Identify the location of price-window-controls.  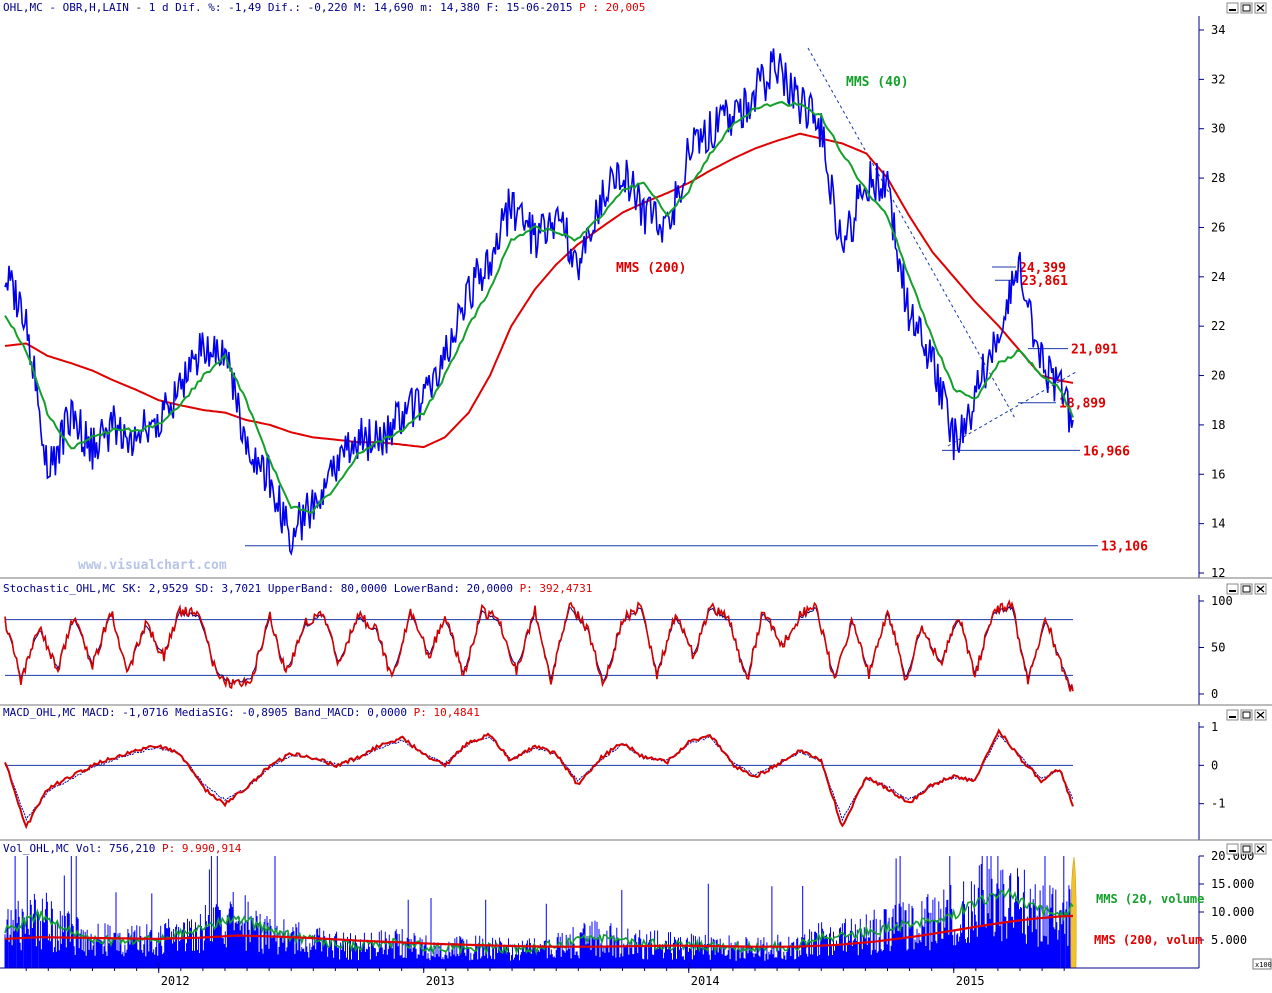
(1246, 8).